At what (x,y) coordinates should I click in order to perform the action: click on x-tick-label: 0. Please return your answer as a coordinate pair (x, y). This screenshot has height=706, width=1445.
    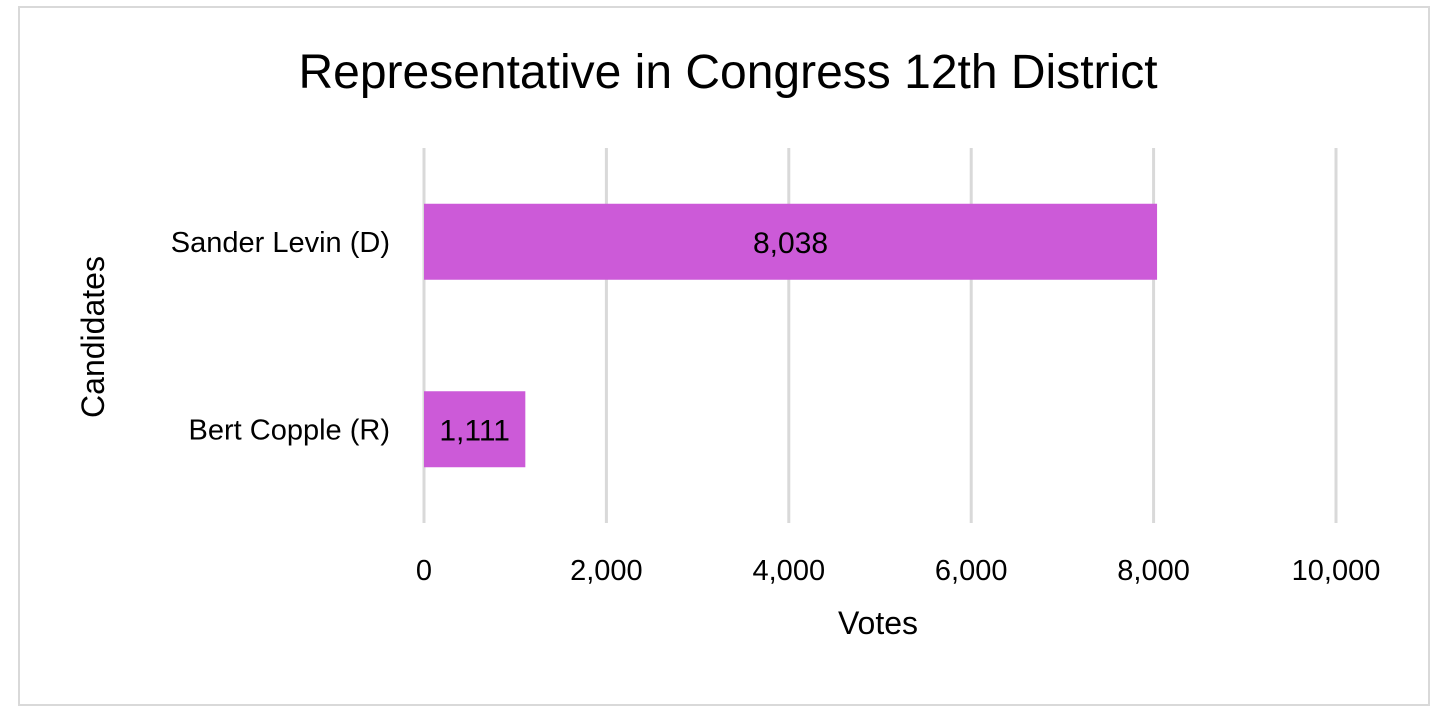
    Looking at the image, I should click on (424, 571).